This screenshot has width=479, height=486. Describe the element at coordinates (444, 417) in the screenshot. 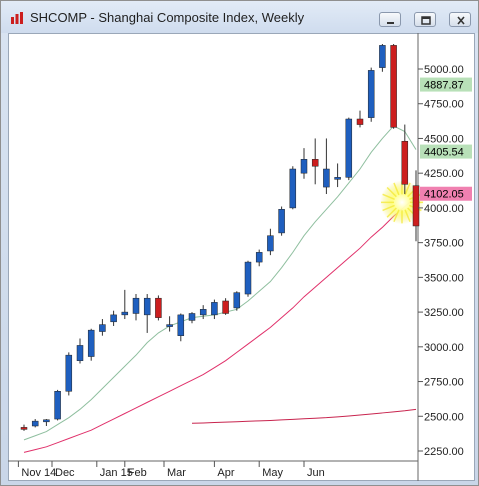

I see `y-tick-label: 2500.00` at that location.